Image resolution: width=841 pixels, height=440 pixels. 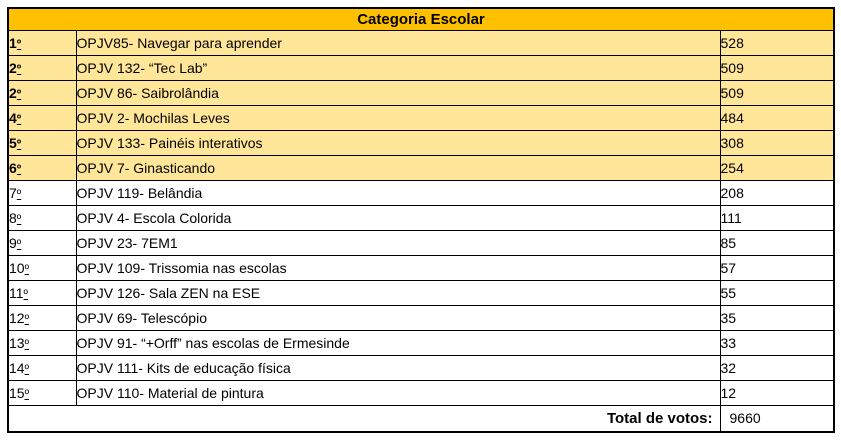 What do you see at coordinates (777, 293) in the screenshot?
I see `votes-cell: 55` at bounding box center [777, 293].